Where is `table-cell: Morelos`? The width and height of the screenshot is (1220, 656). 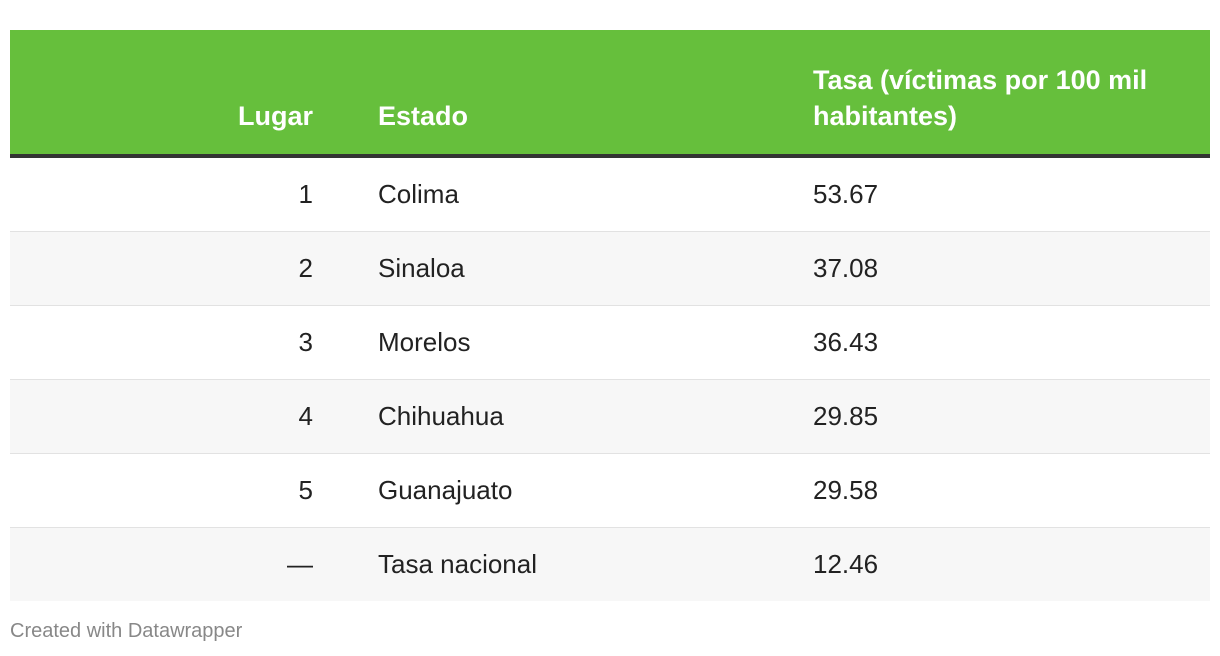
table-cell: Morelos is located at coordinates (562, 342).